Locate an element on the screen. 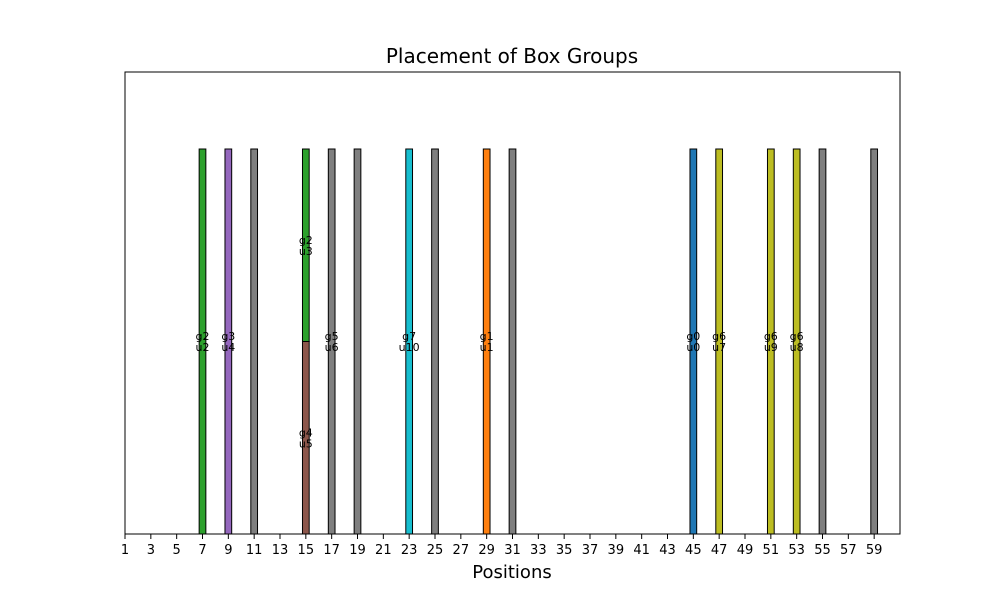  bar-label-51-13-1: u9 is located at coordinates (771, 347).